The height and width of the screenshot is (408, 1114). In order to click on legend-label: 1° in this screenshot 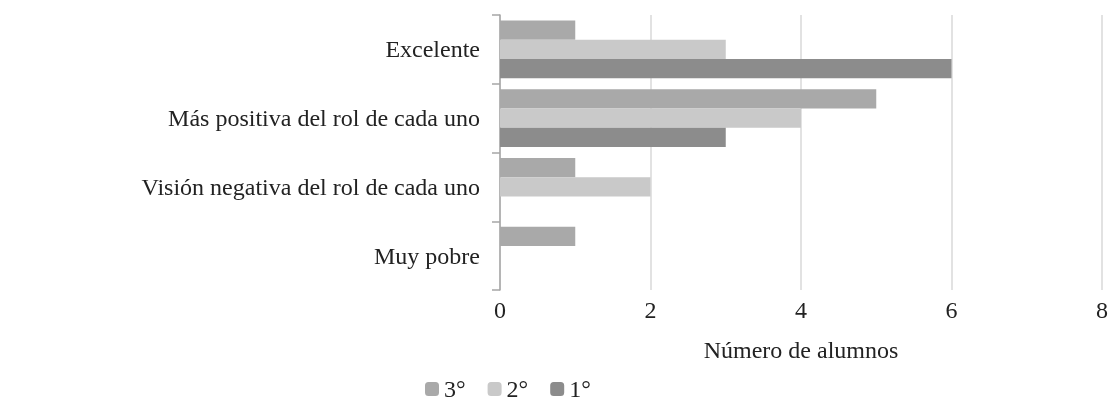, I will do `click(580, 389)`.